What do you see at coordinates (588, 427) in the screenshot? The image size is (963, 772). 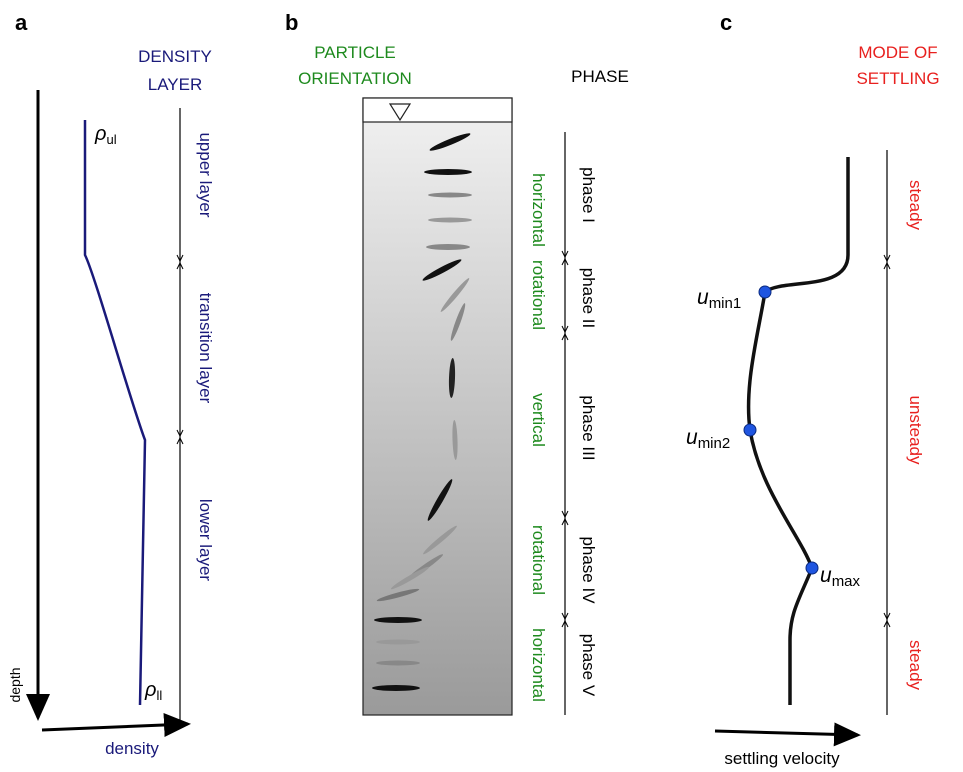 I see `phase-label: phase III` at bounding box center [588, 427].